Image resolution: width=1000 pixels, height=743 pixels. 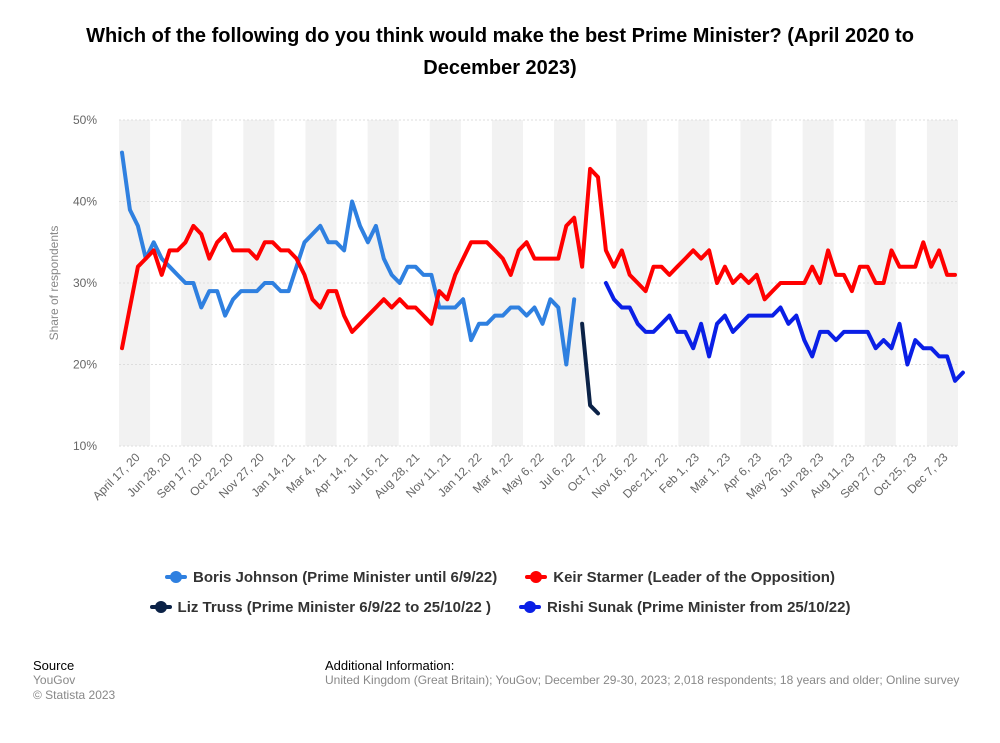 I want to click on y-tick-label: 30%, so click(x=85, y=283).